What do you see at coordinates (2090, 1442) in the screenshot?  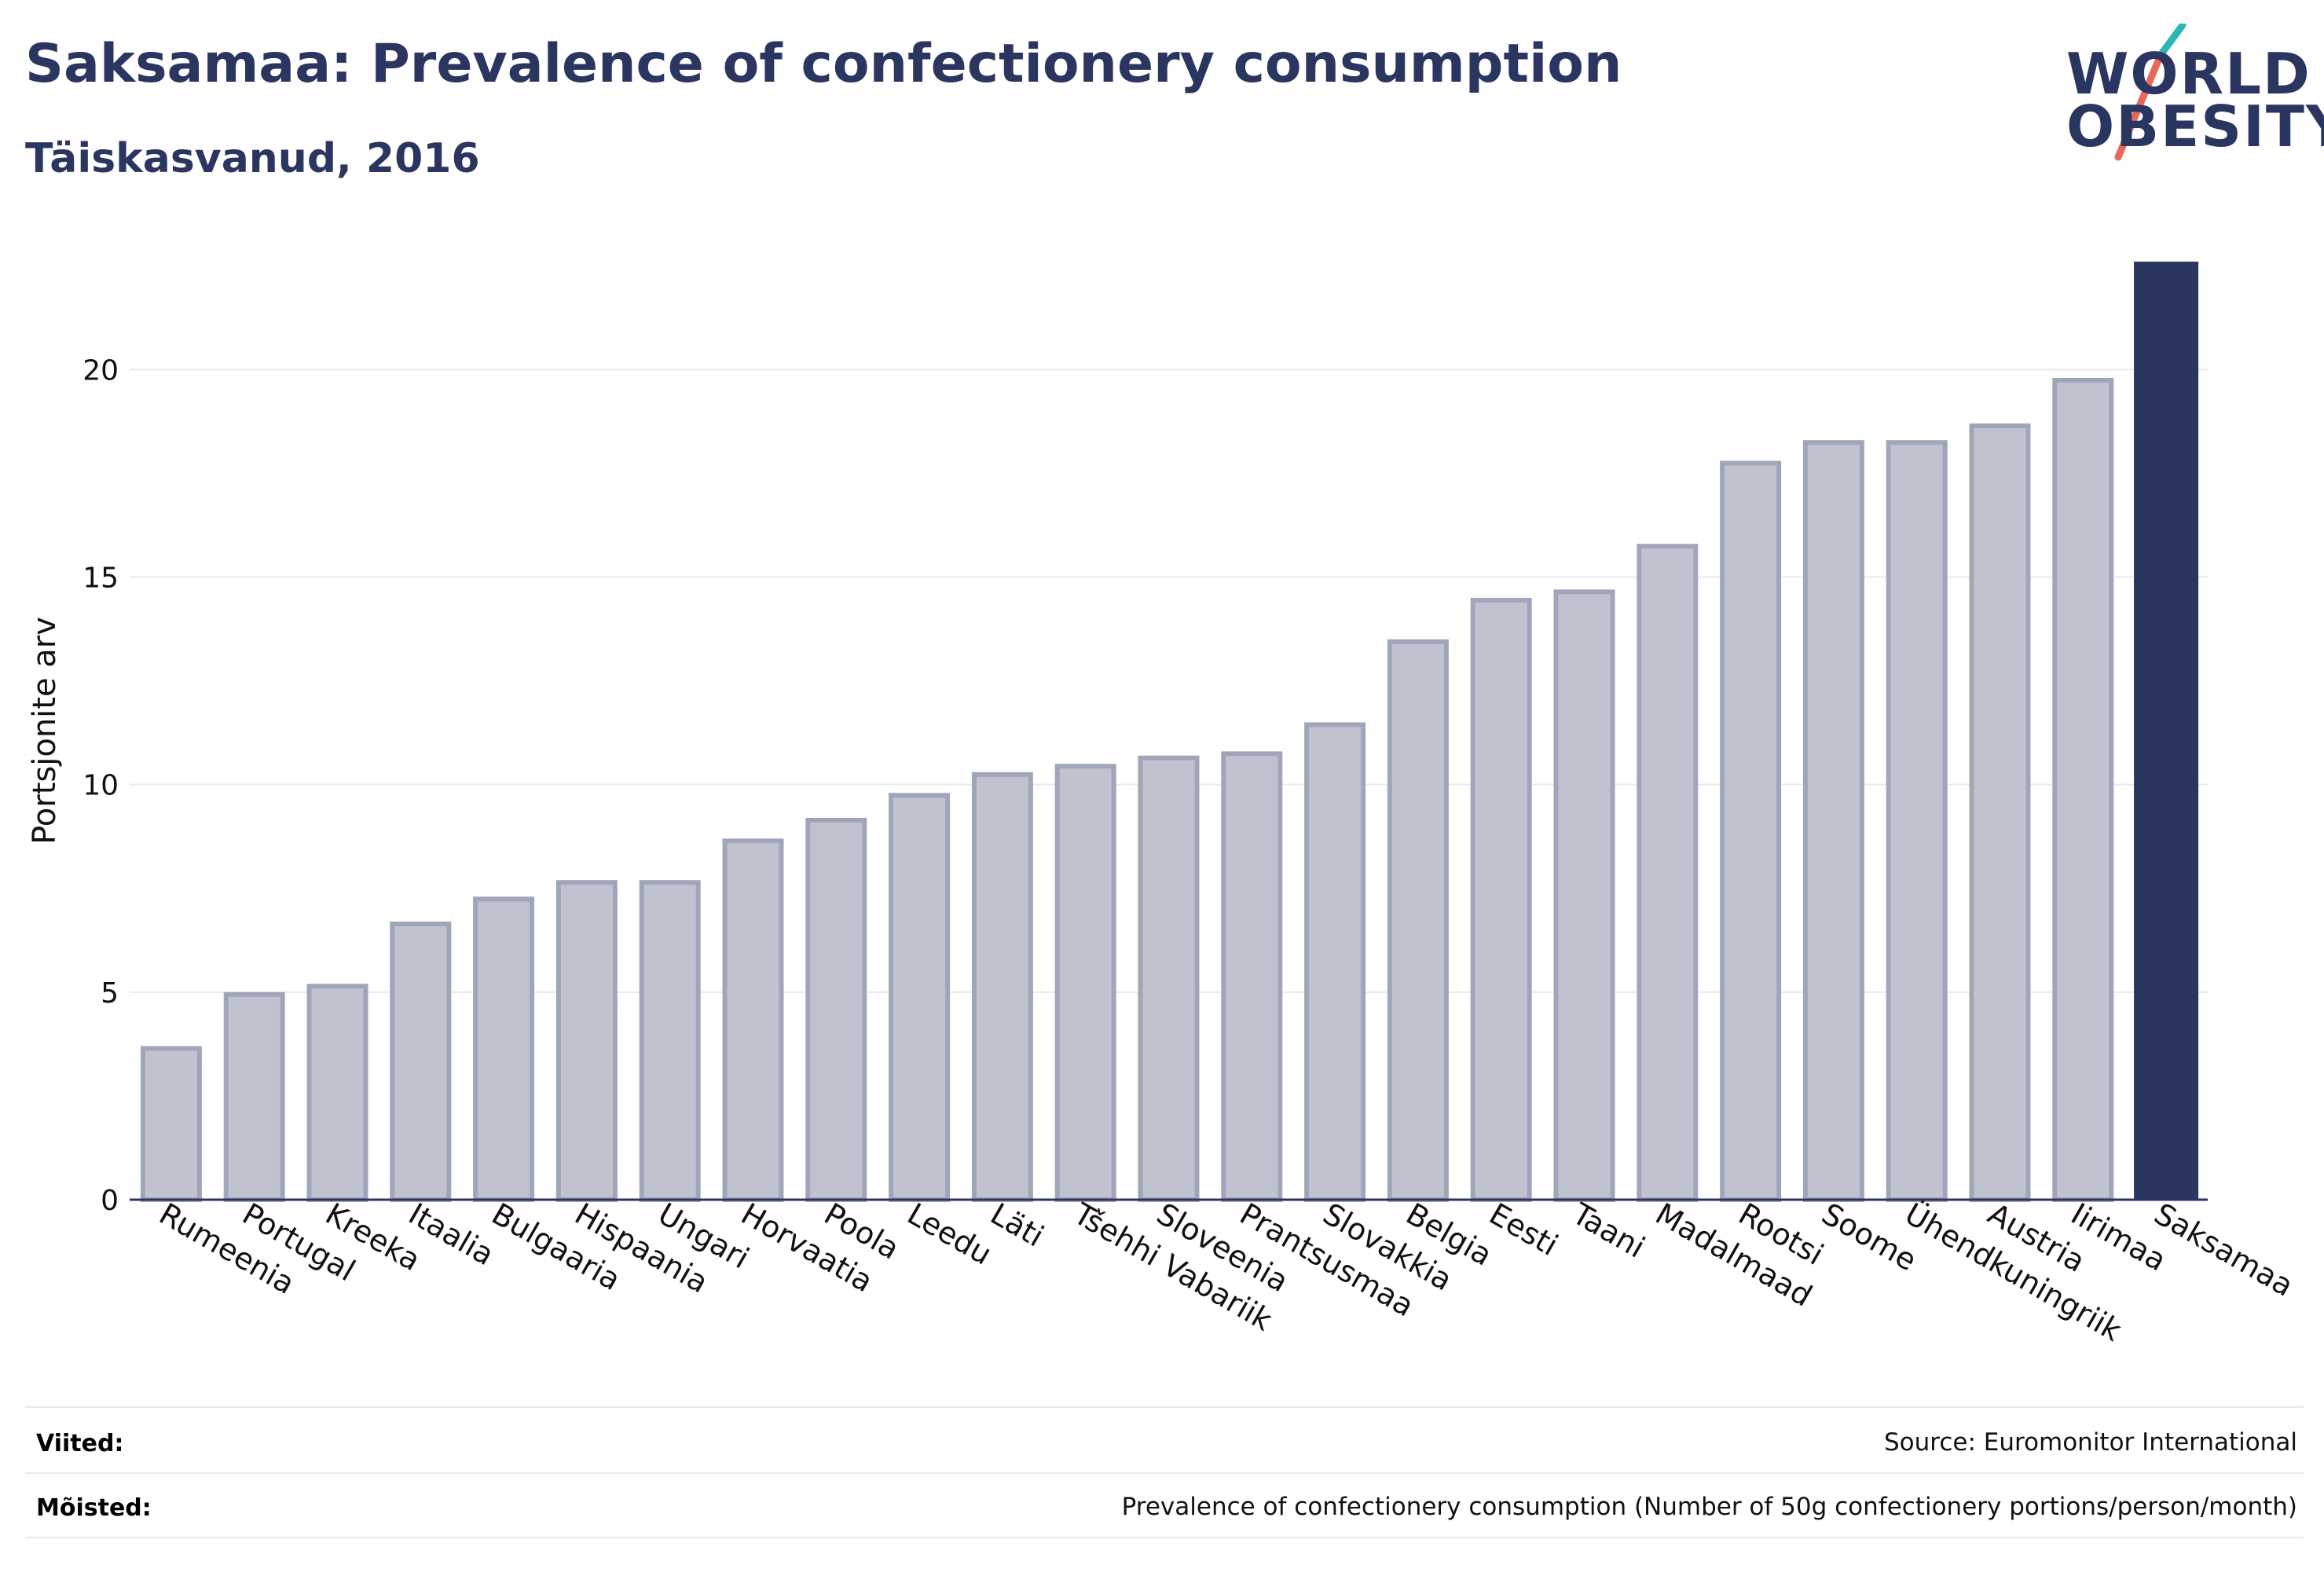 I see `references-value: Source: Euromonitor International` at bounding box center [2090, 1442].